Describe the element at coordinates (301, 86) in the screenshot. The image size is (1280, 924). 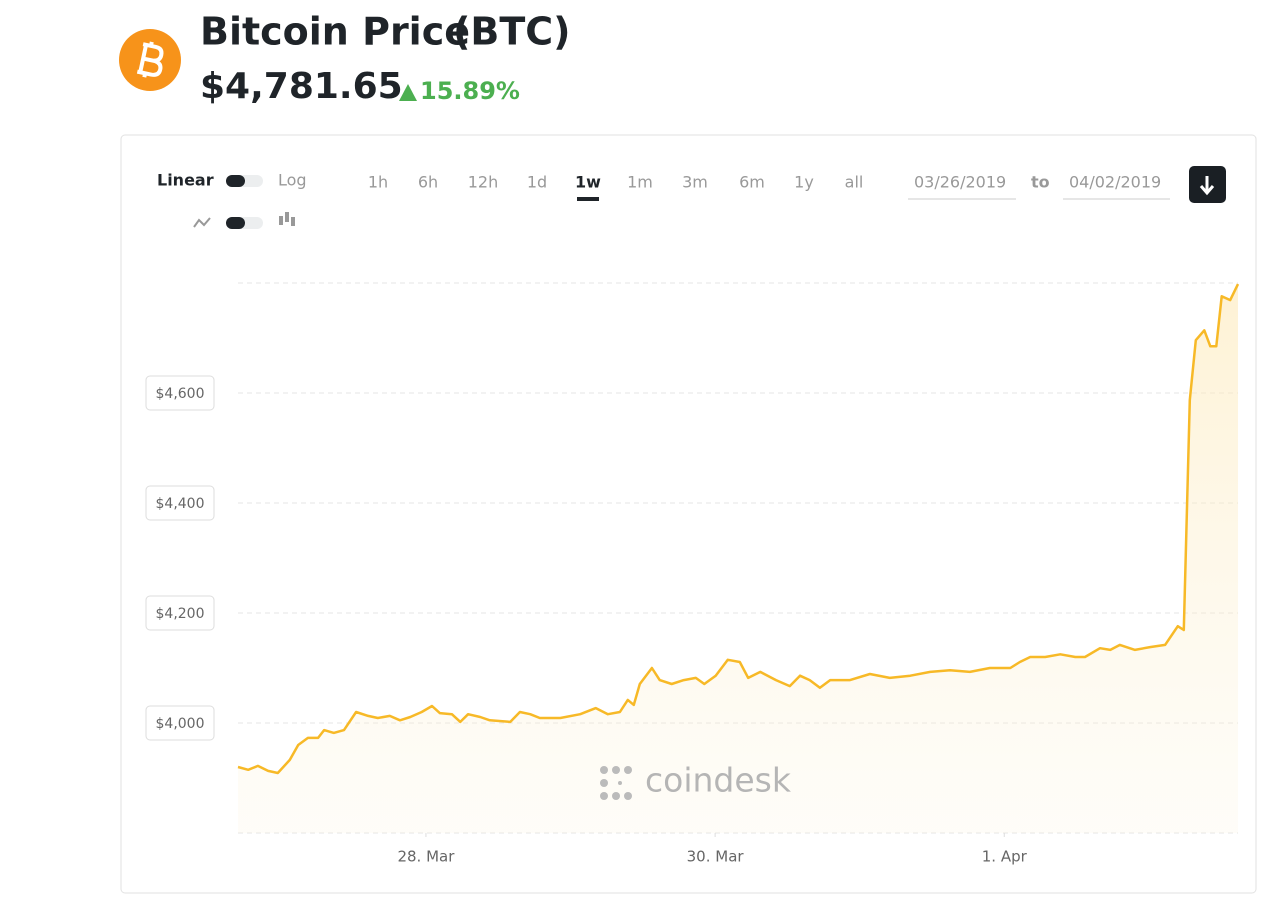
I see `price: $4,781.65` at that location.